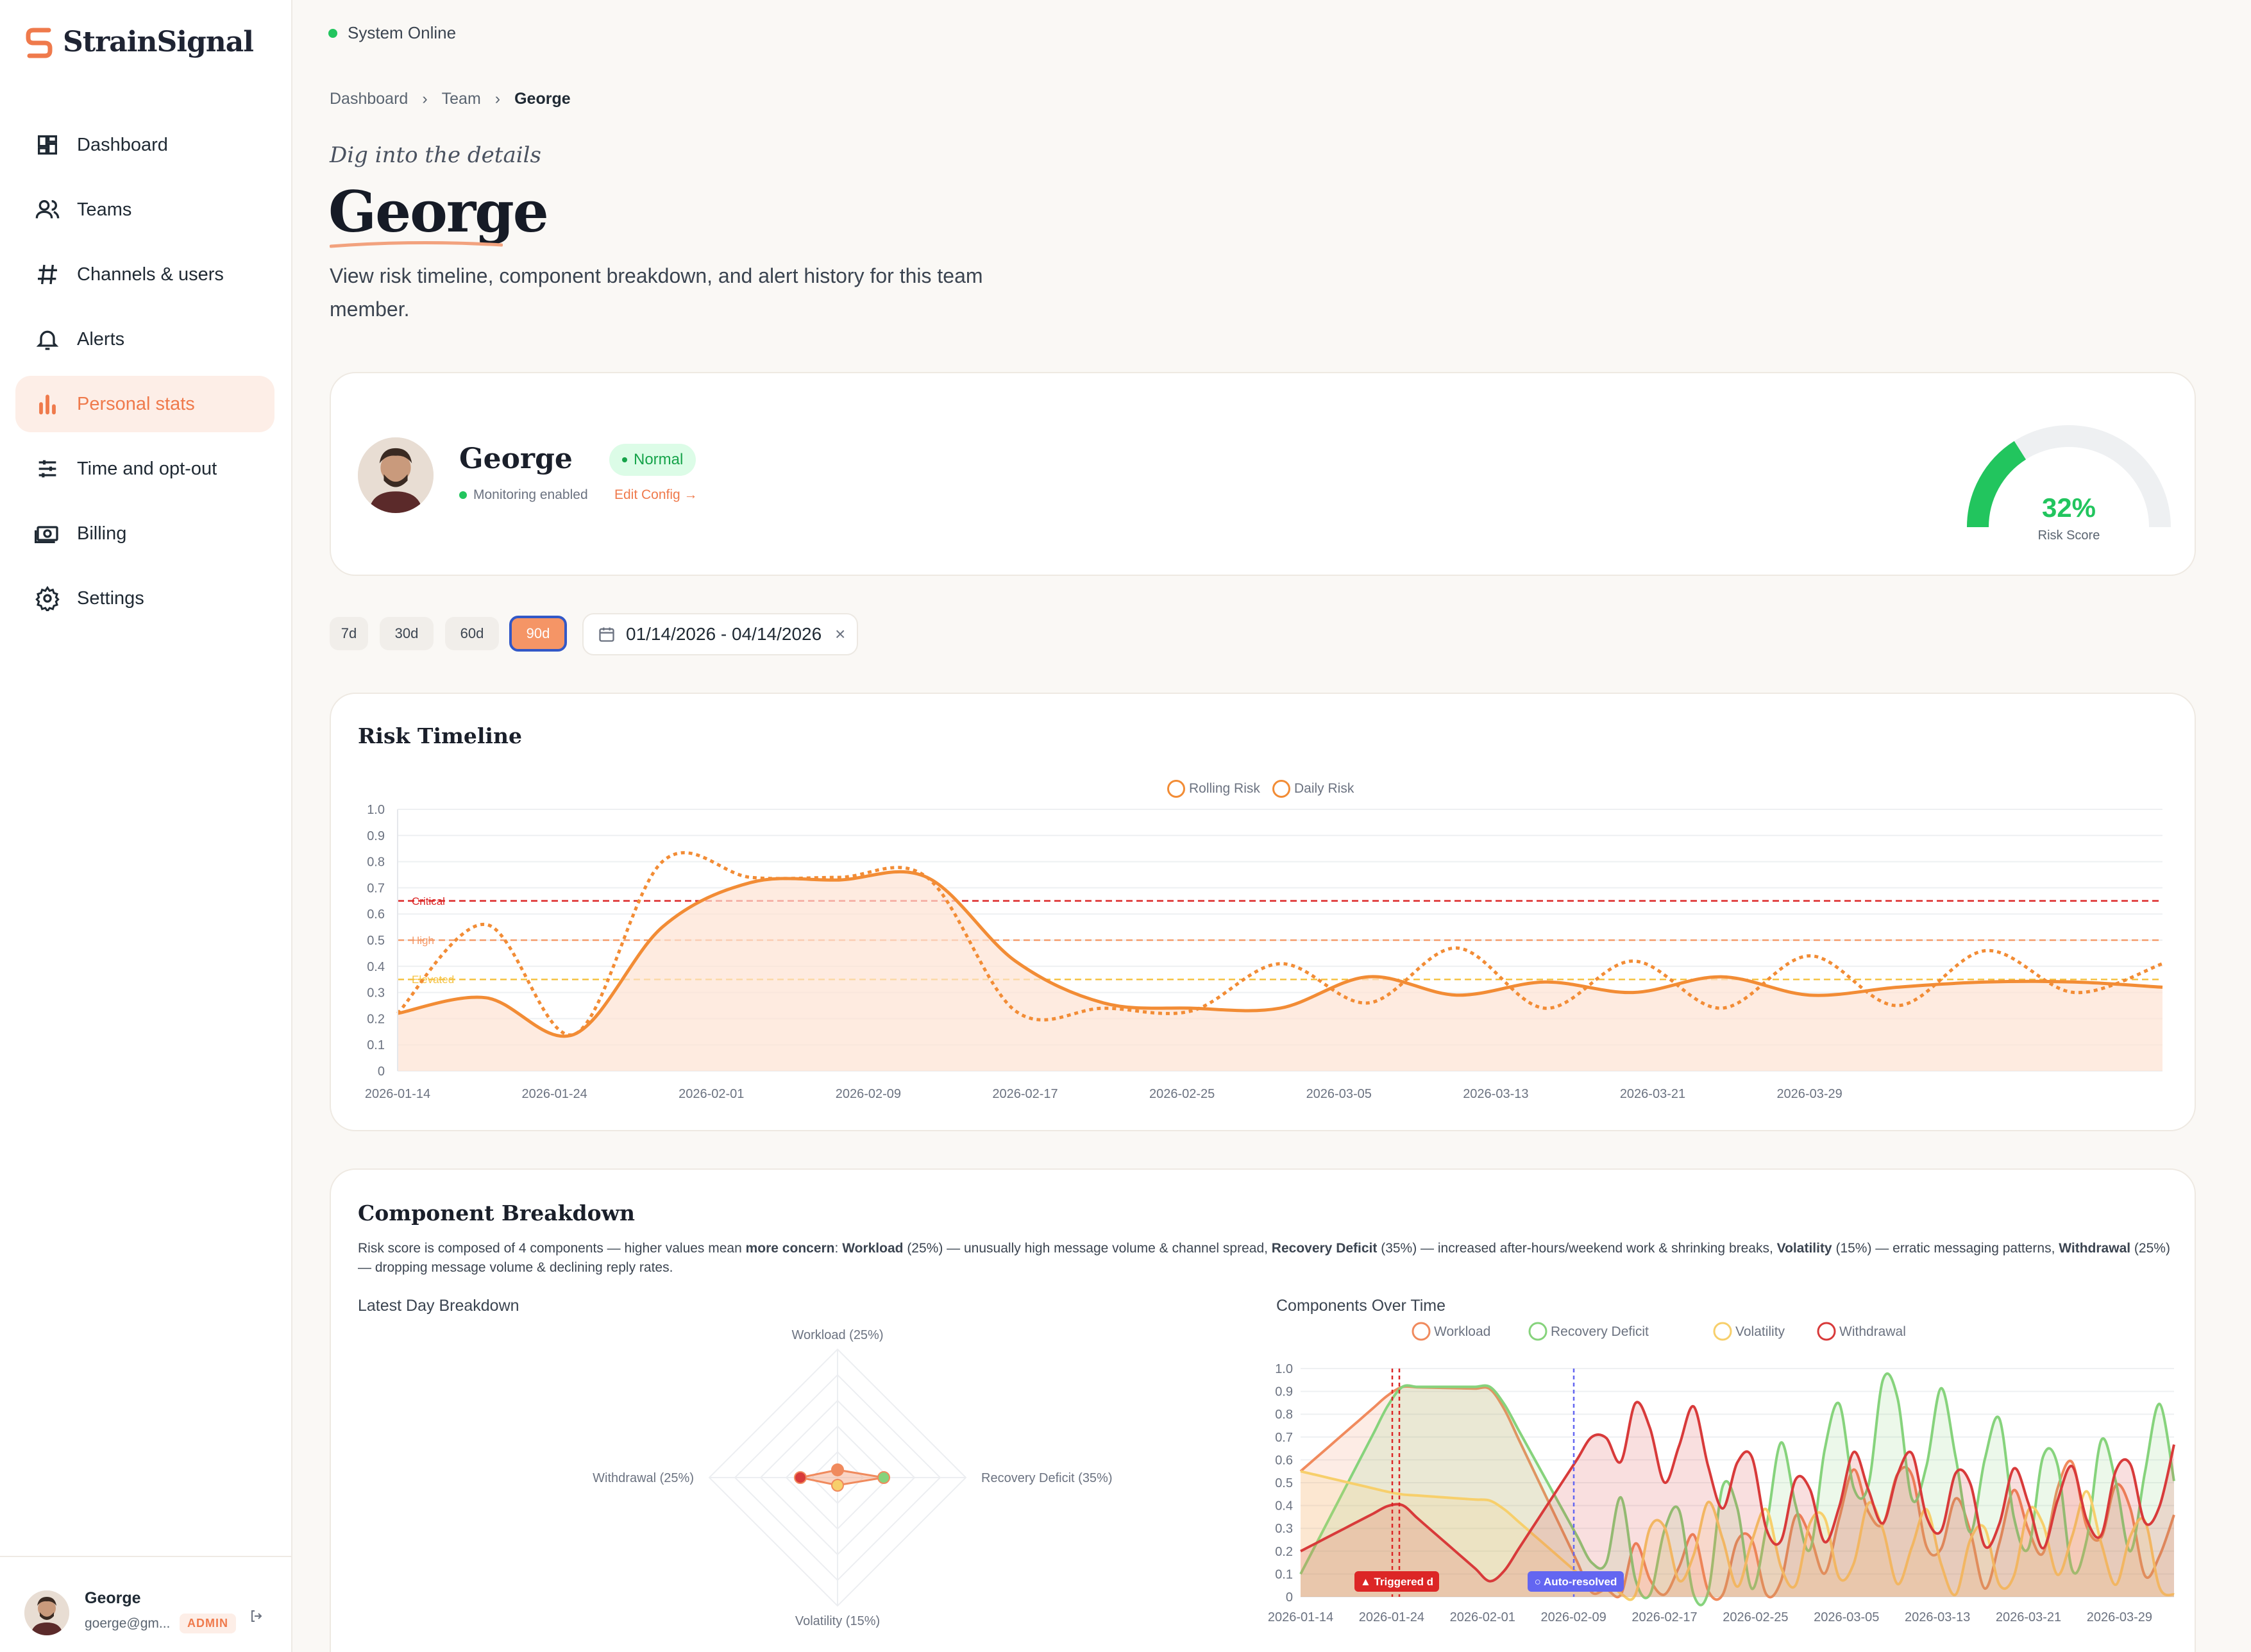 This screenshot has height=1652, width=2251. What do you see at coordinates (146, 1604) in the screenshot?
I see `user-profile: George goerge@gm... ADMIN` at bounding box center [146, 1604].